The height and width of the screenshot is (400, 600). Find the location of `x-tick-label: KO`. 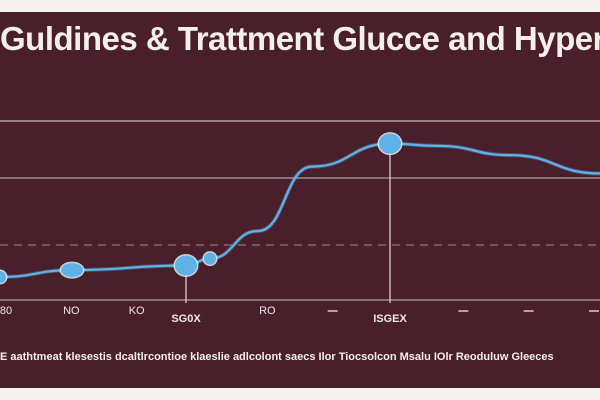

x-tick-label: KO is located at coordinates (137, 311).